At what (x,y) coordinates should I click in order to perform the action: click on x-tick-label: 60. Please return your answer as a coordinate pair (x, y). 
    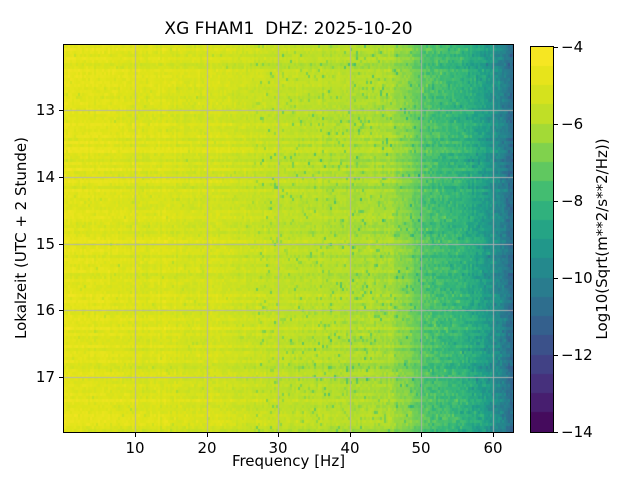
    Looking at the image, I should click on (493, 448).